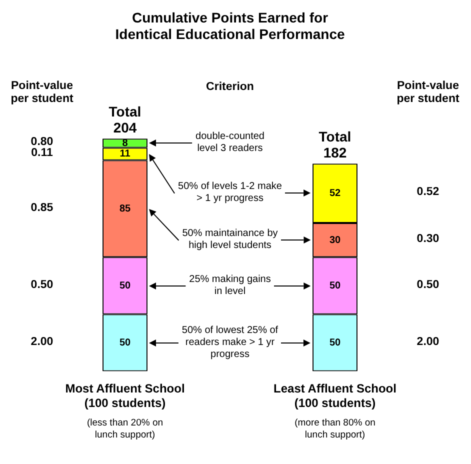 The width and height of the screenshot is (471, 464). Describe the element at coordinates (428, 193) in the screenshot. I see `annotation: 0.52` at that location.